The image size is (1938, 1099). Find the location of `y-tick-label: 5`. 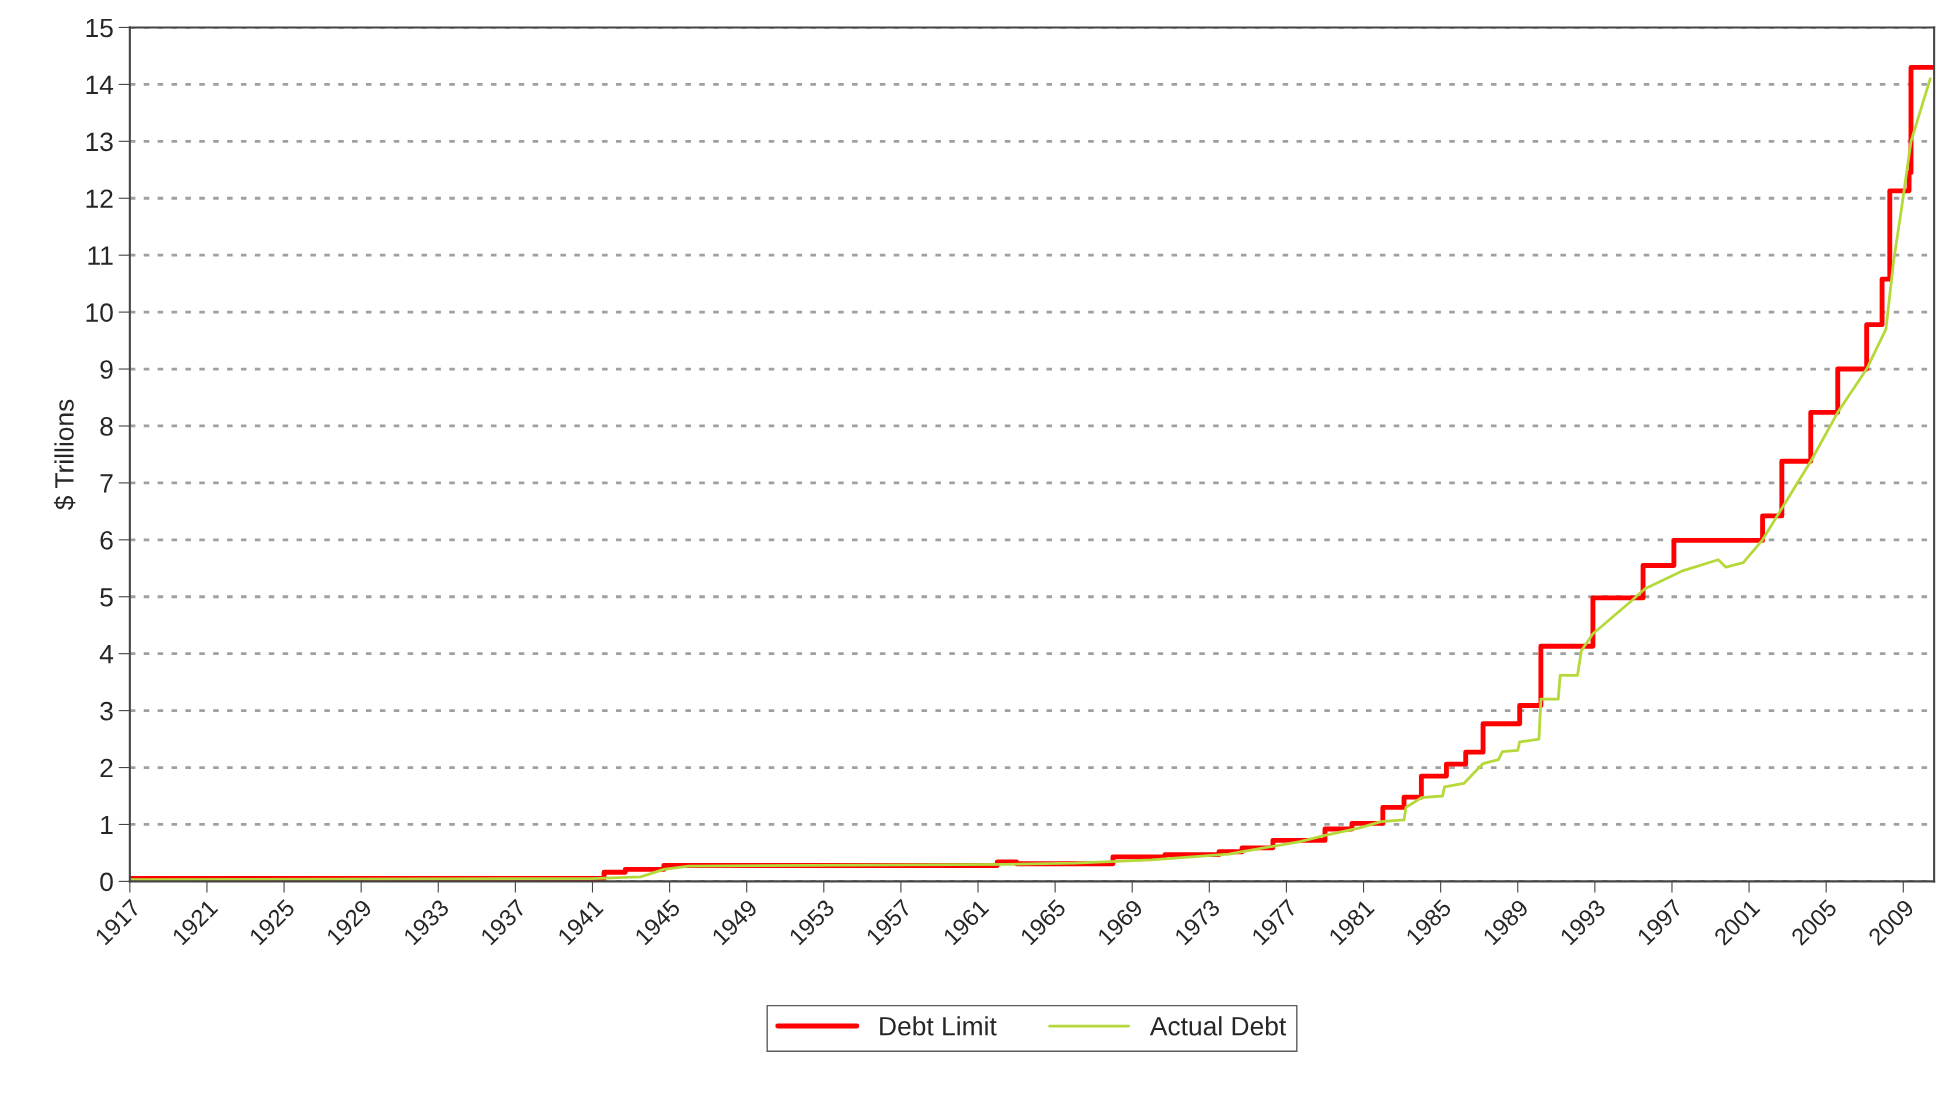

y-tick-label: 5 is located at coordinates (106, 597).